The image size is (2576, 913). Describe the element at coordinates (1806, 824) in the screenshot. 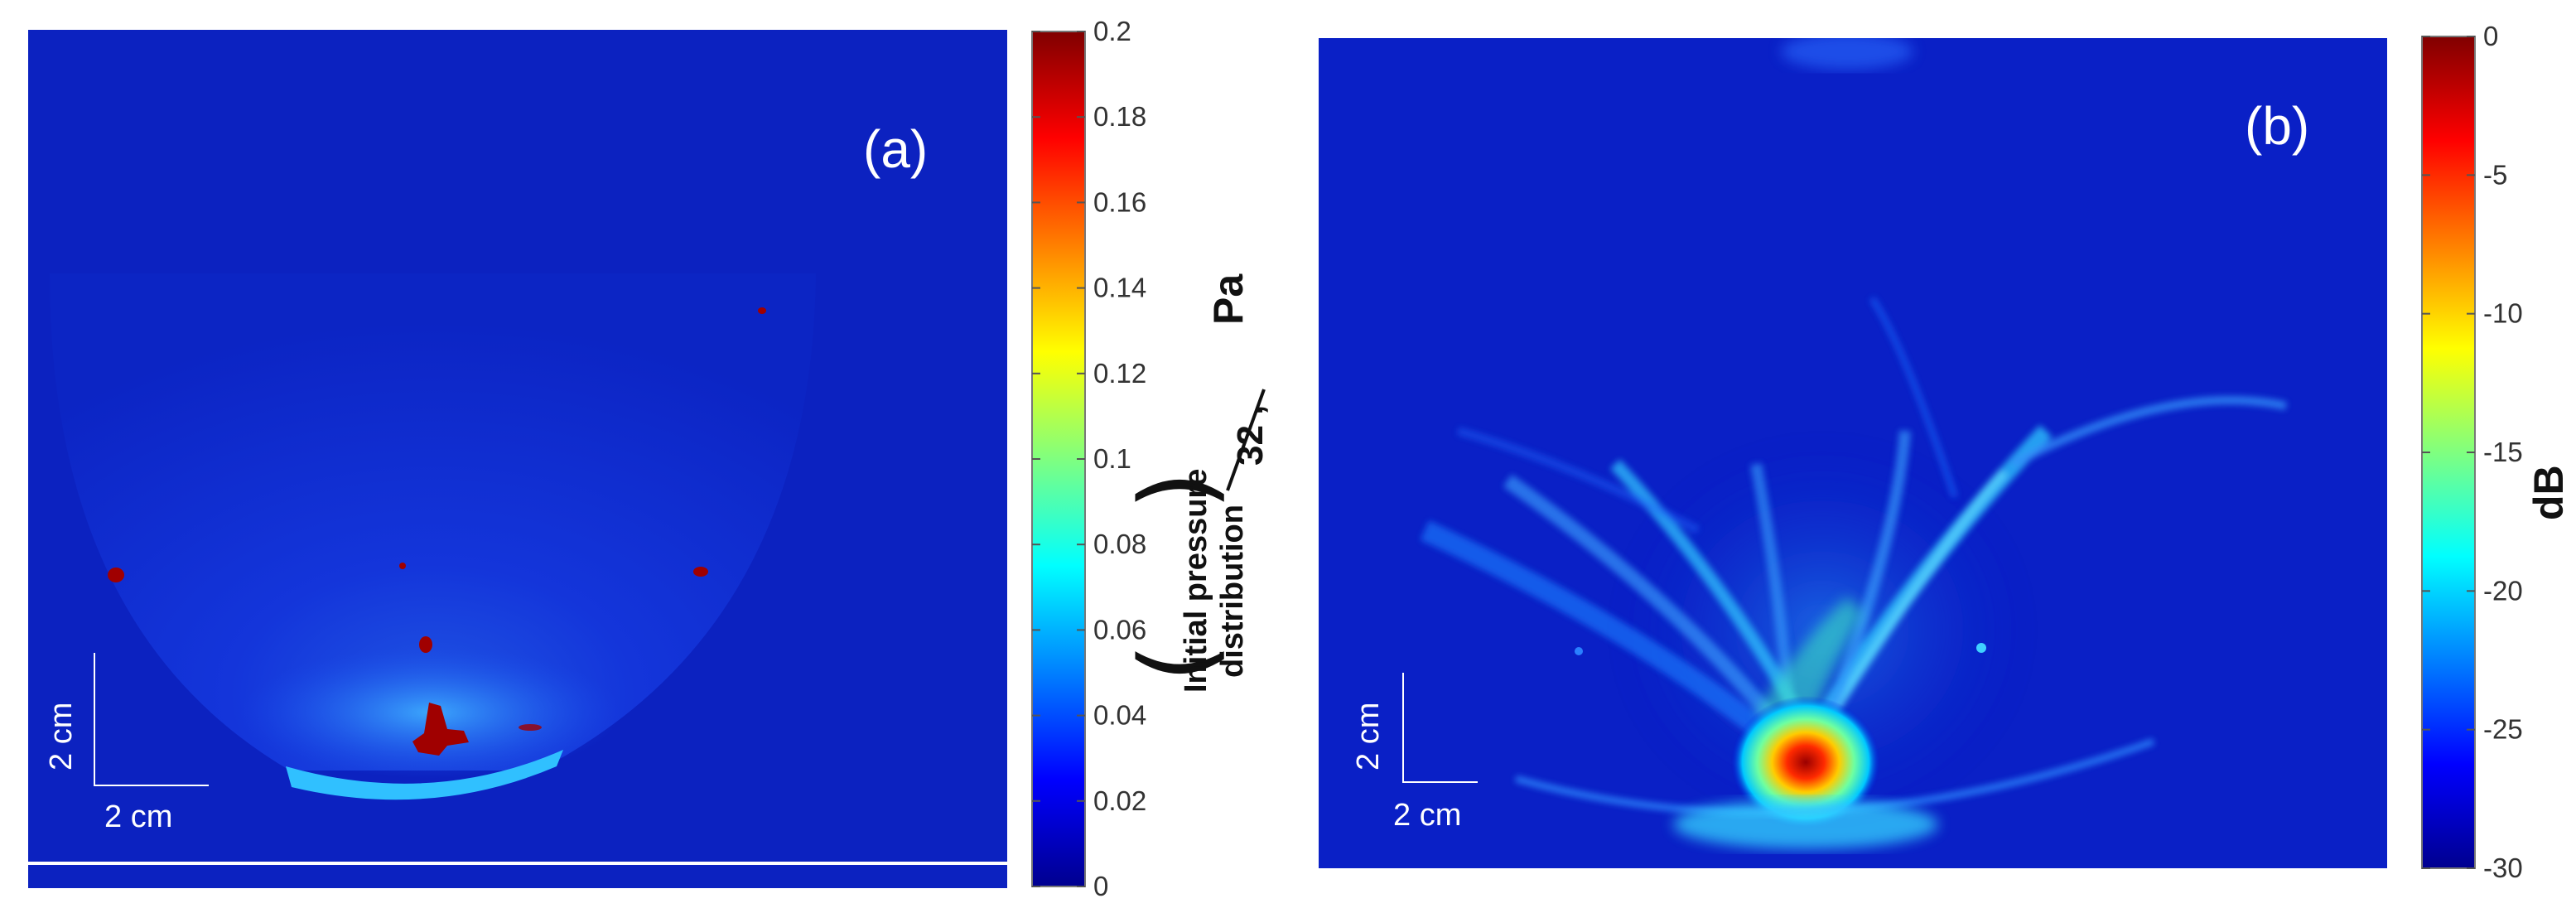

I see `panel-b-bottom-glow` at that location.